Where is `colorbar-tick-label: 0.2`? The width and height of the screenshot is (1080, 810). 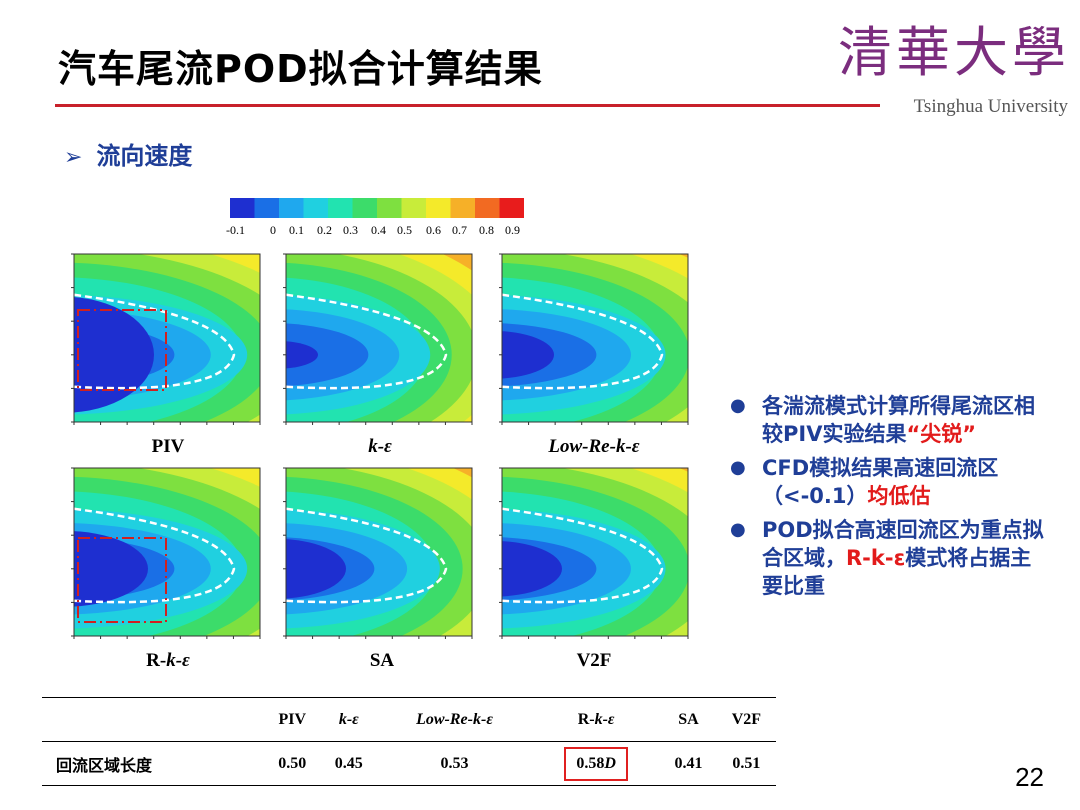 colorbar-tick-label: 0.2 is located at coordinates (324, 230).